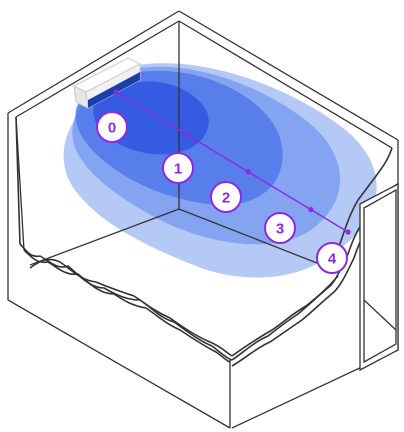 The width and height of the screenshot is (404, 432). I want to click on distance-marker-4: 4, so click(332, 258).